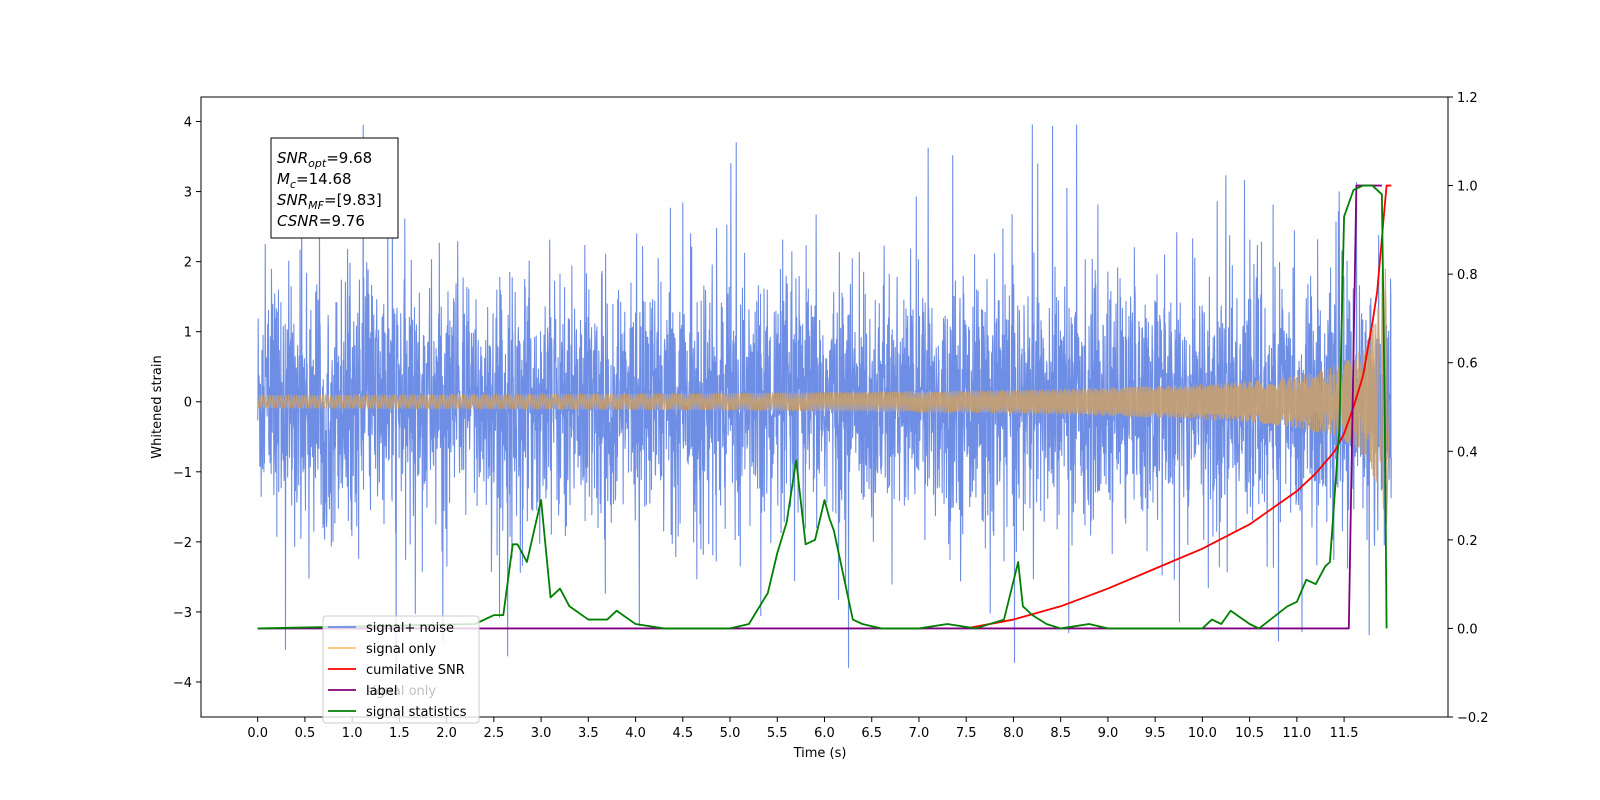 The height and width of the screenshot is (800, 1600). I want to click on legend-label: signal+ noise, so click(410, 628).